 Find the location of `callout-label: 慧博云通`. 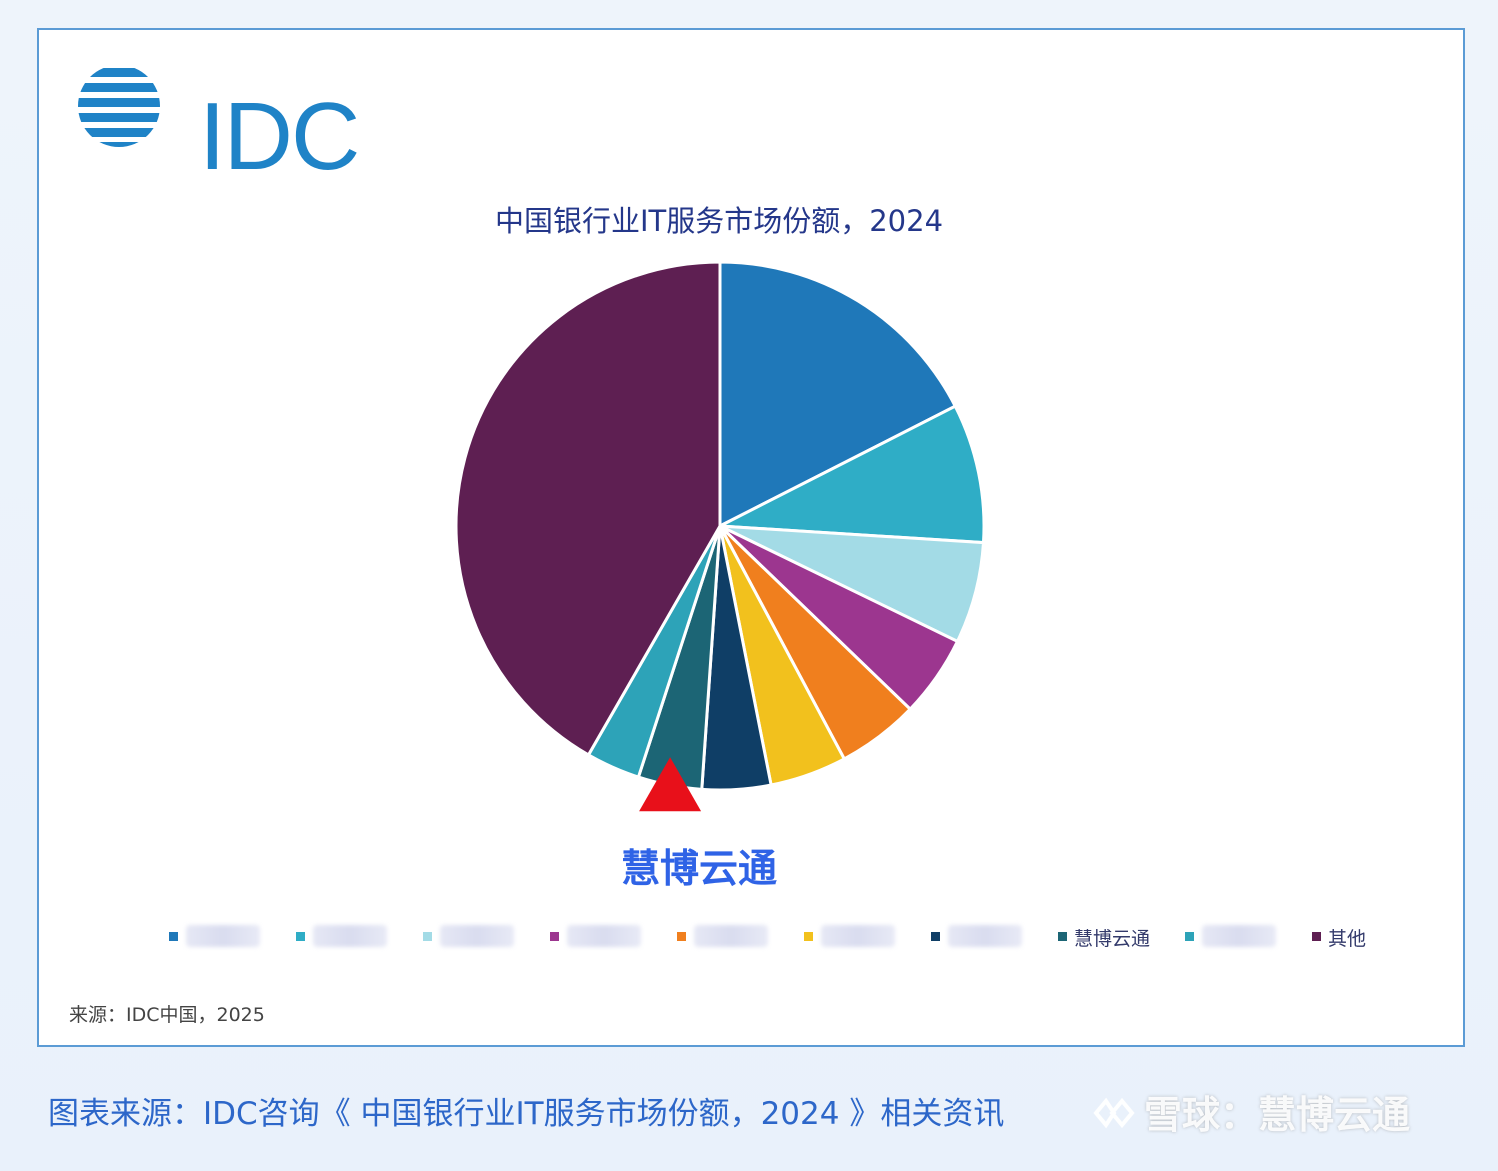

callout-label: 慧博云通 is located at coordinates (698, 869).